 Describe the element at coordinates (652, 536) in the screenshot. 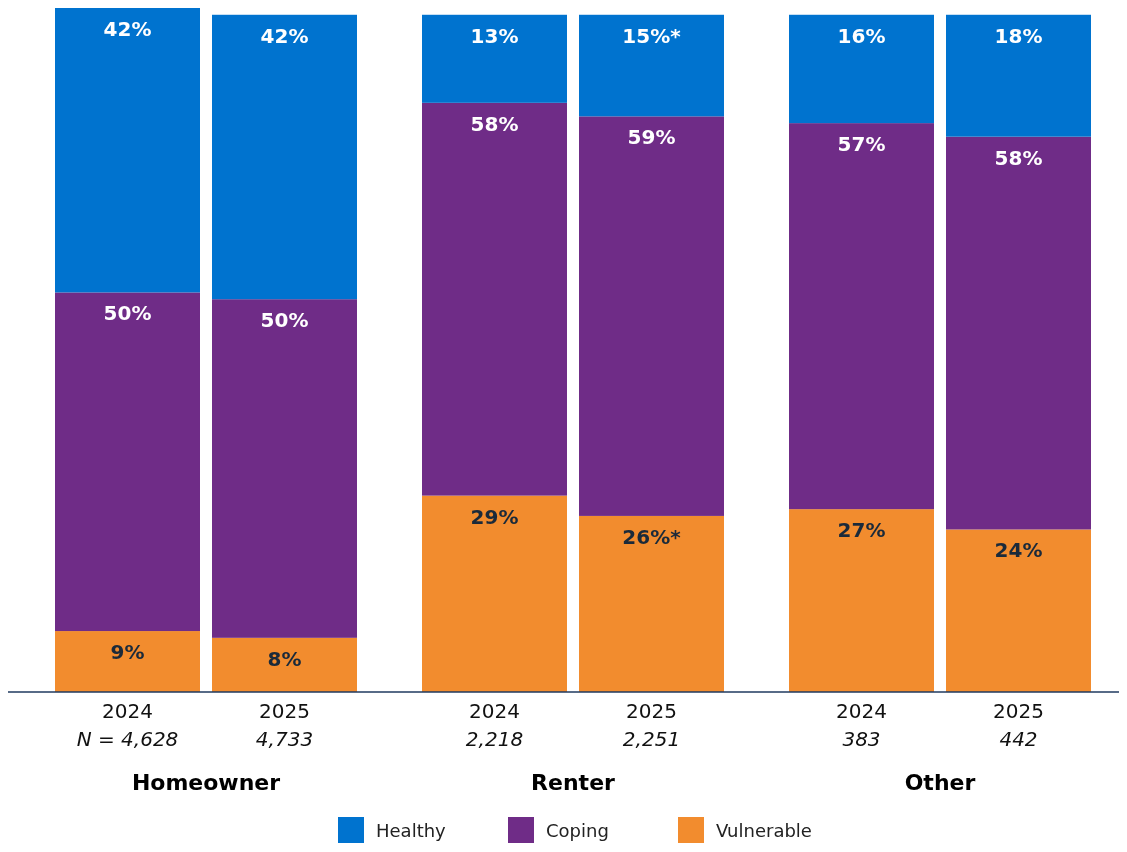

I see `data-label: 26%*` at that location.